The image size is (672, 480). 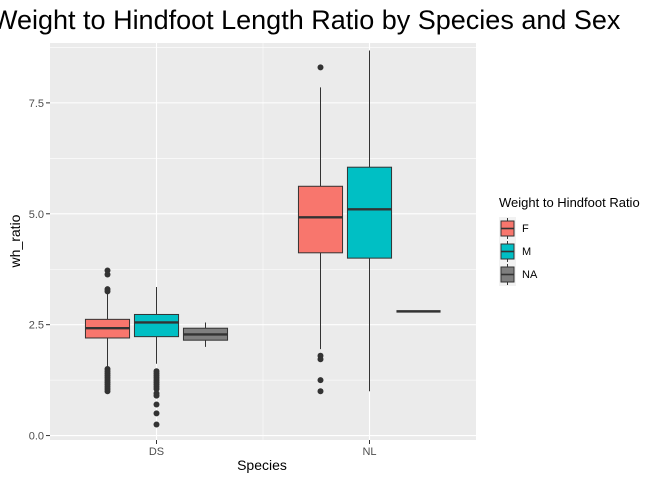 I want to click on boxplot-f-nl, so click(x=320, y=229).